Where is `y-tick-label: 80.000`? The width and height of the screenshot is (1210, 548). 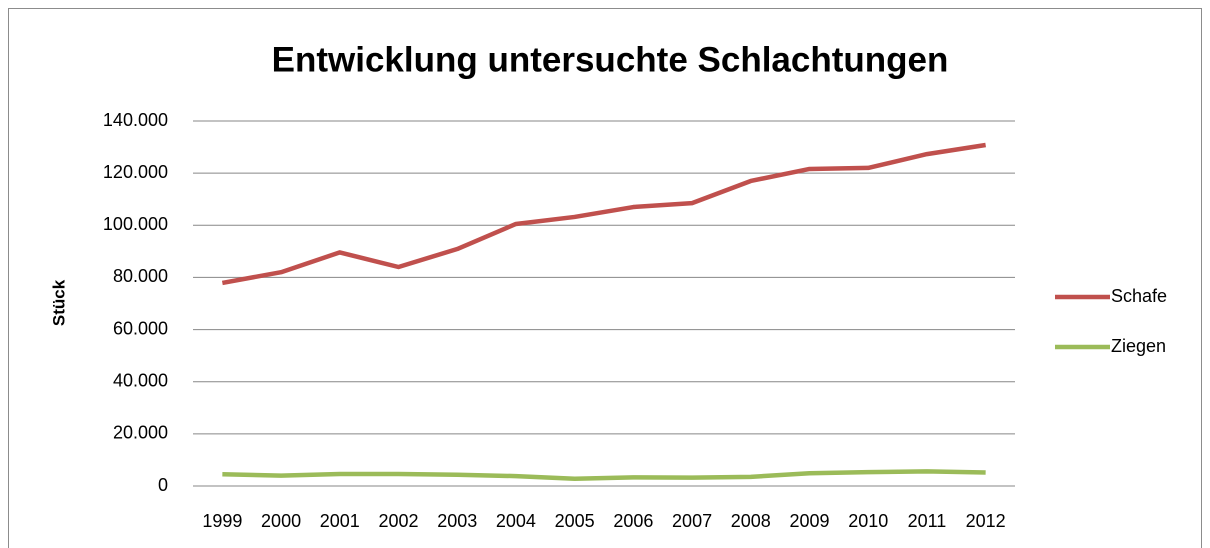
y-tick-label: 80.000 is located at coordinates (140, 276).